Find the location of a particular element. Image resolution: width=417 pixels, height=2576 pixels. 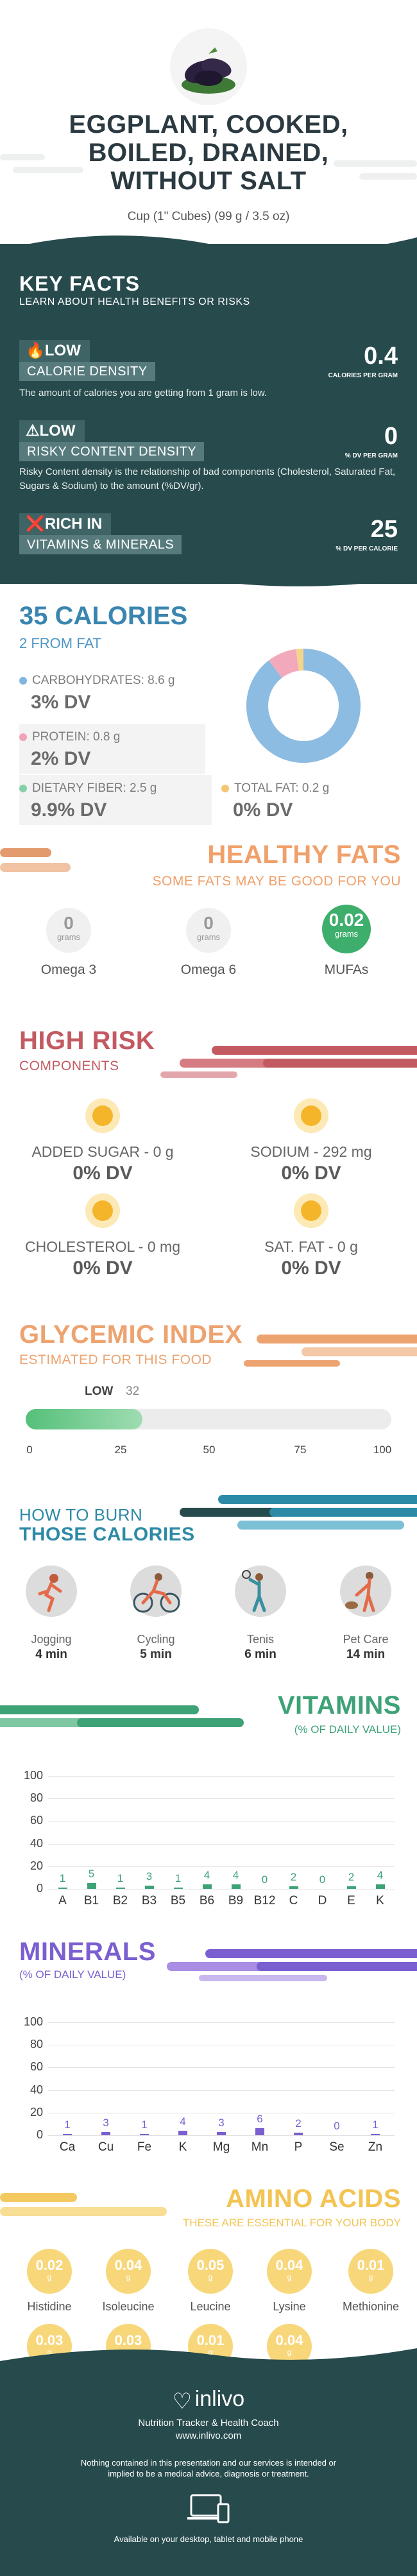

macro-fat: TOTAL FAT: 0.2 g 0% DV is located at coordinates (309, 800).